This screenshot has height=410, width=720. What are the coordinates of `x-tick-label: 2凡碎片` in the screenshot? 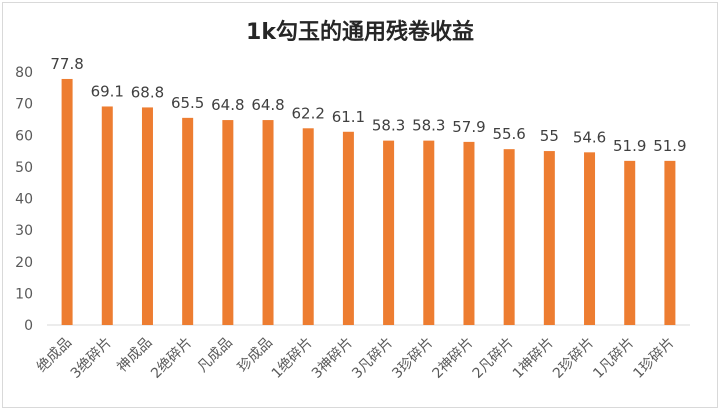 It's located at (493, 358).